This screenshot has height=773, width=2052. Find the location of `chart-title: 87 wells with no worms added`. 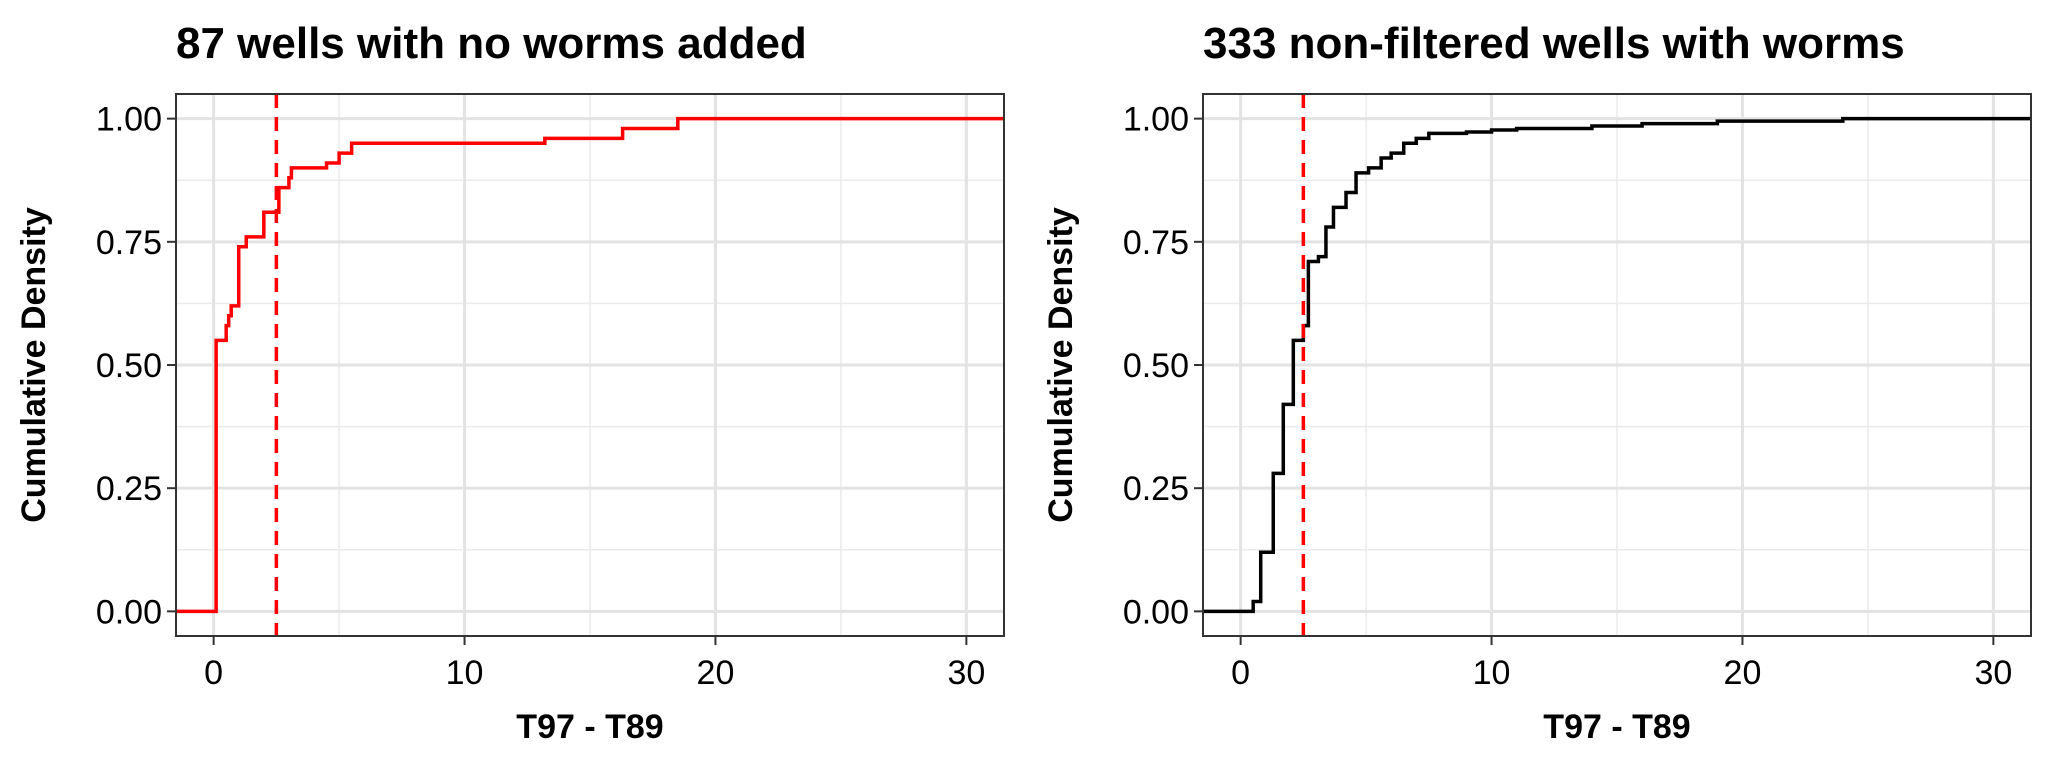

chart-title: 87 wells with no worms added is located at coordinates (491, 43).